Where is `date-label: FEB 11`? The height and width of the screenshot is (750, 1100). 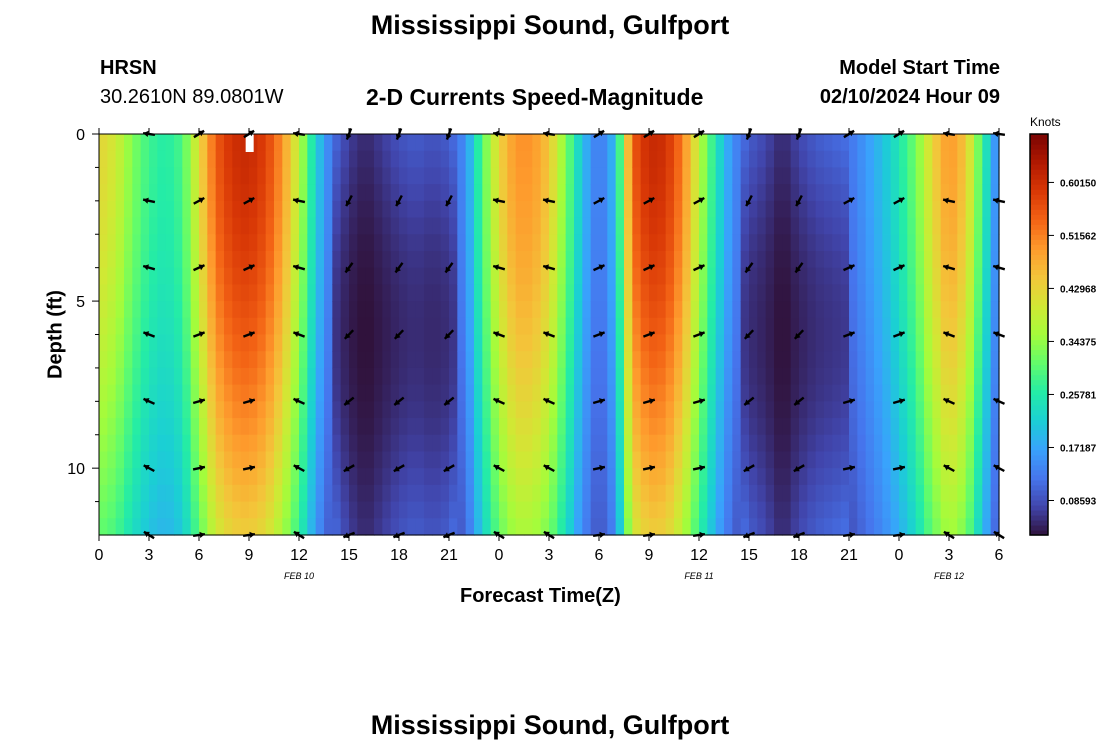 date-label: FEB 11 is located at coordinates (698, 576).